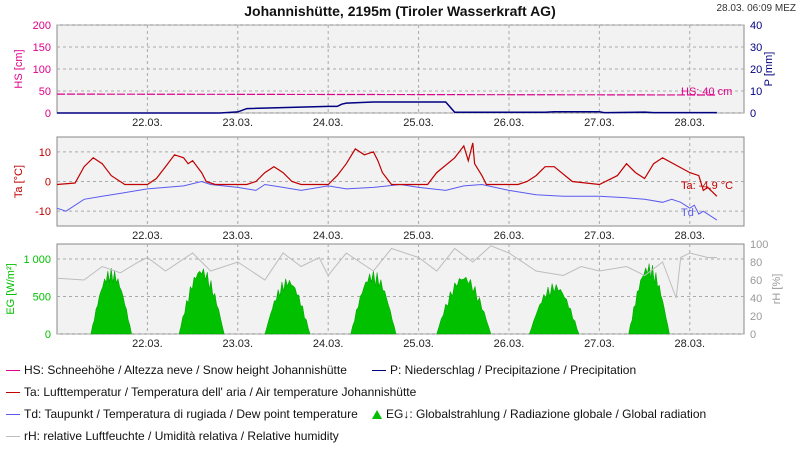 This screenshot has height=450, width=800. I want to click on rh-y-tick-label: 80, so click(756, 263).